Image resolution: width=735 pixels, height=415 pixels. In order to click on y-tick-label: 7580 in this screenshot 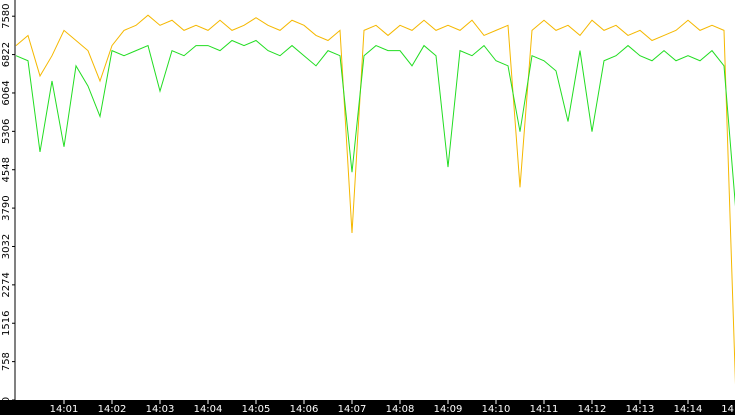, I will do `click(6, 15)`.